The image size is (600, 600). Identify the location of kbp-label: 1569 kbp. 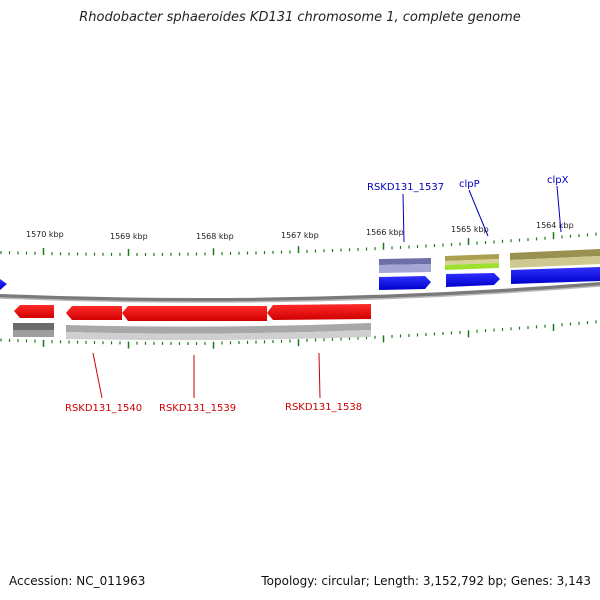
(129, 236).